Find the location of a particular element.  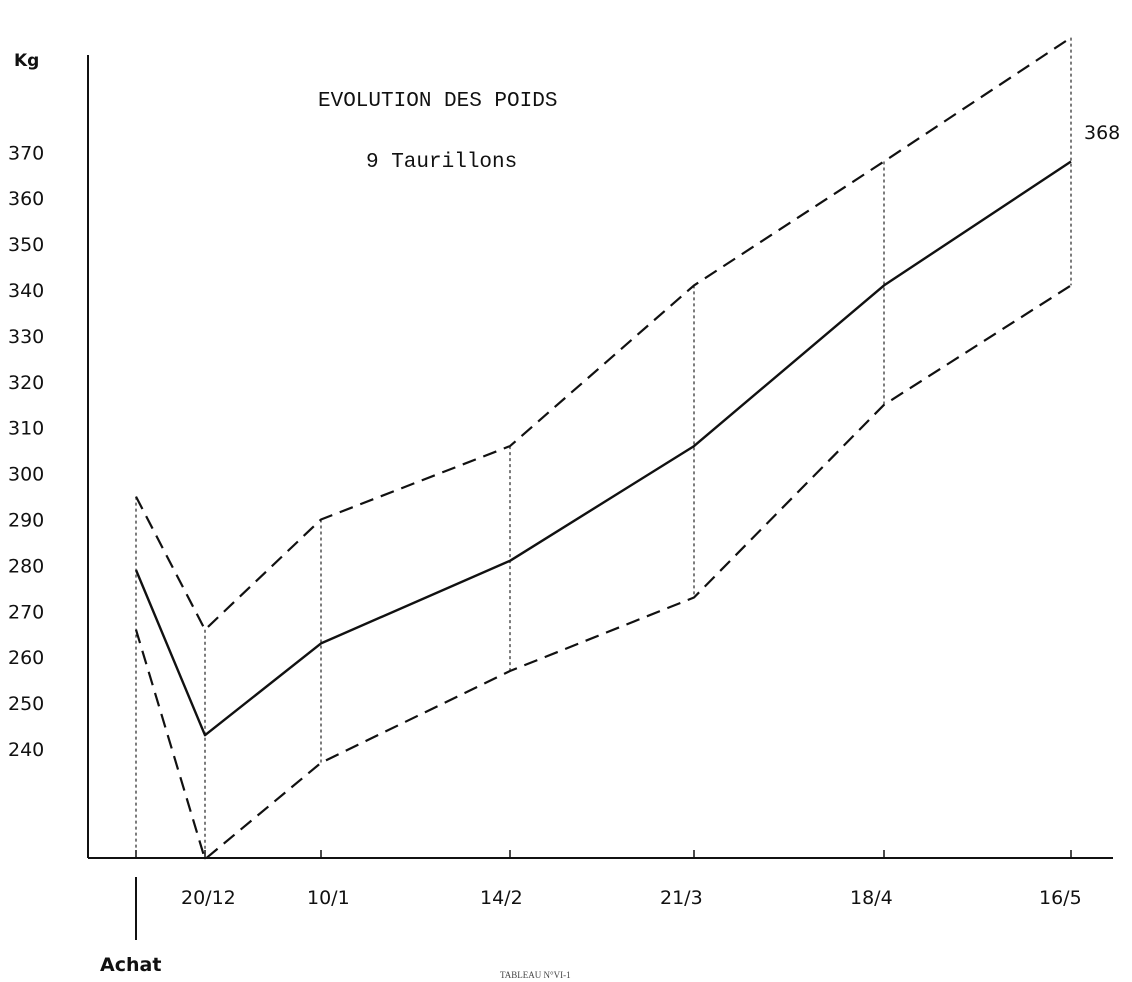

y-tick-label: 330 is located at coordinates (26, 337).